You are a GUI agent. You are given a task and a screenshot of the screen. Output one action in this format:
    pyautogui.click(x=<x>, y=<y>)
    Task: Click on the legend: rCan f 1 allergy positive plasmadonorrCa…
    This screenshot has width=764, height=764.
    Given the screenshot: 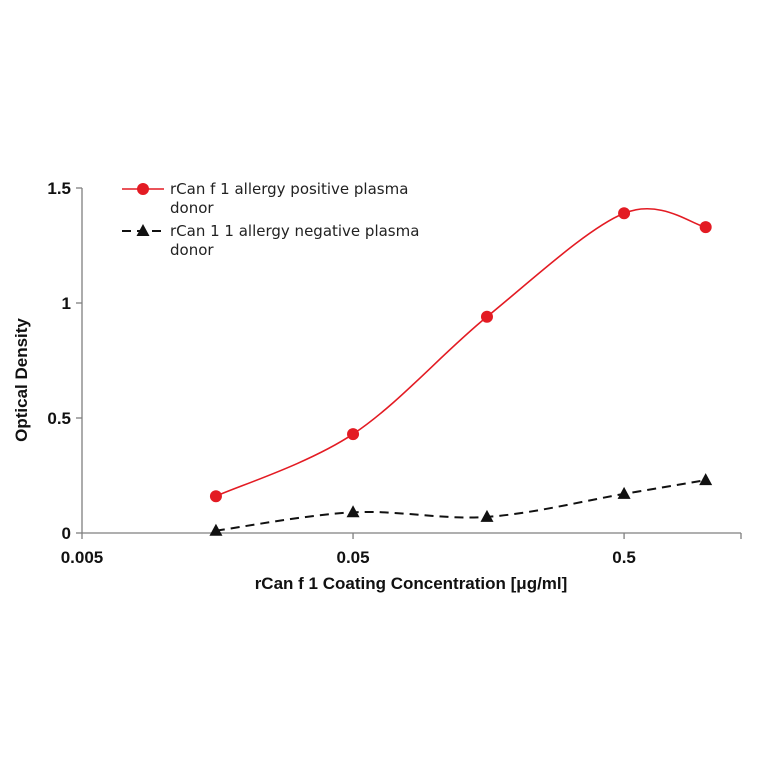 What is the action you would take?
    pyautogui.click(x=270, y=219)
    